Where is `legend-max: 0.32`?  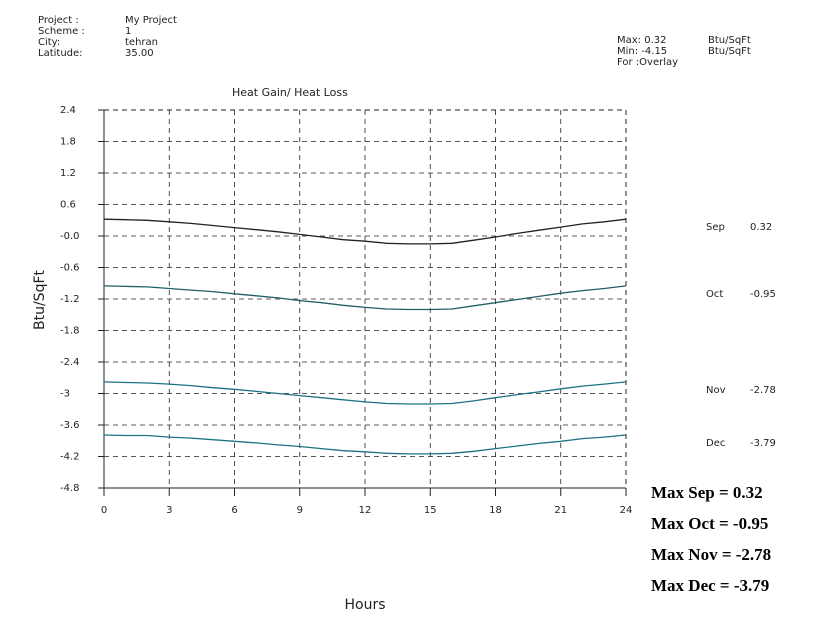
legend-max: 0.32 is located at coordinates (761, 227).